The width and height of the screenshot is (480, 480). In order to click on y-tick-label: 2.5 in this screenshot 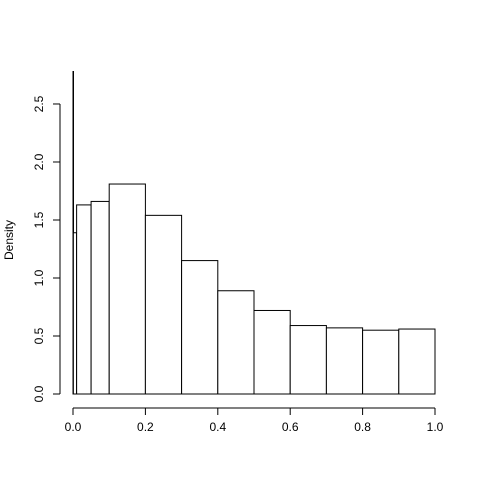, I will do `click(39, 103)`.